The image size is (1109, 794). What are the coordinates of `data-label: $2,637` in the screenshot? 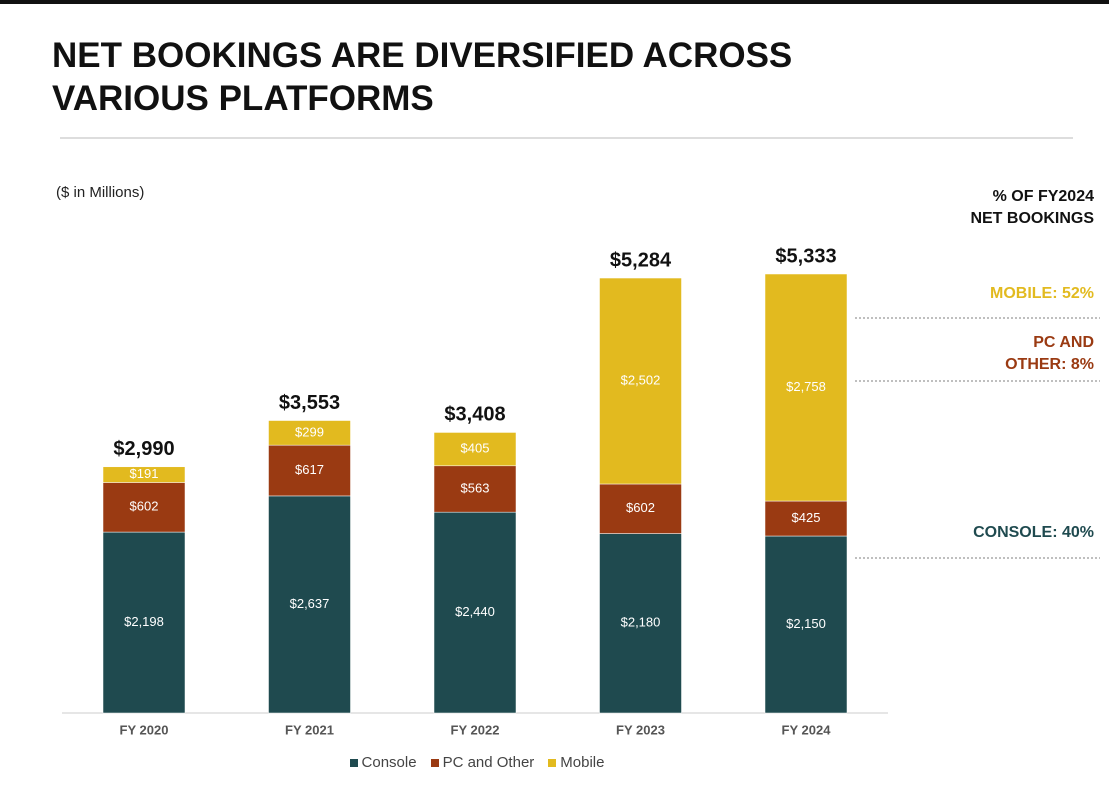 It's located at (310, 603).